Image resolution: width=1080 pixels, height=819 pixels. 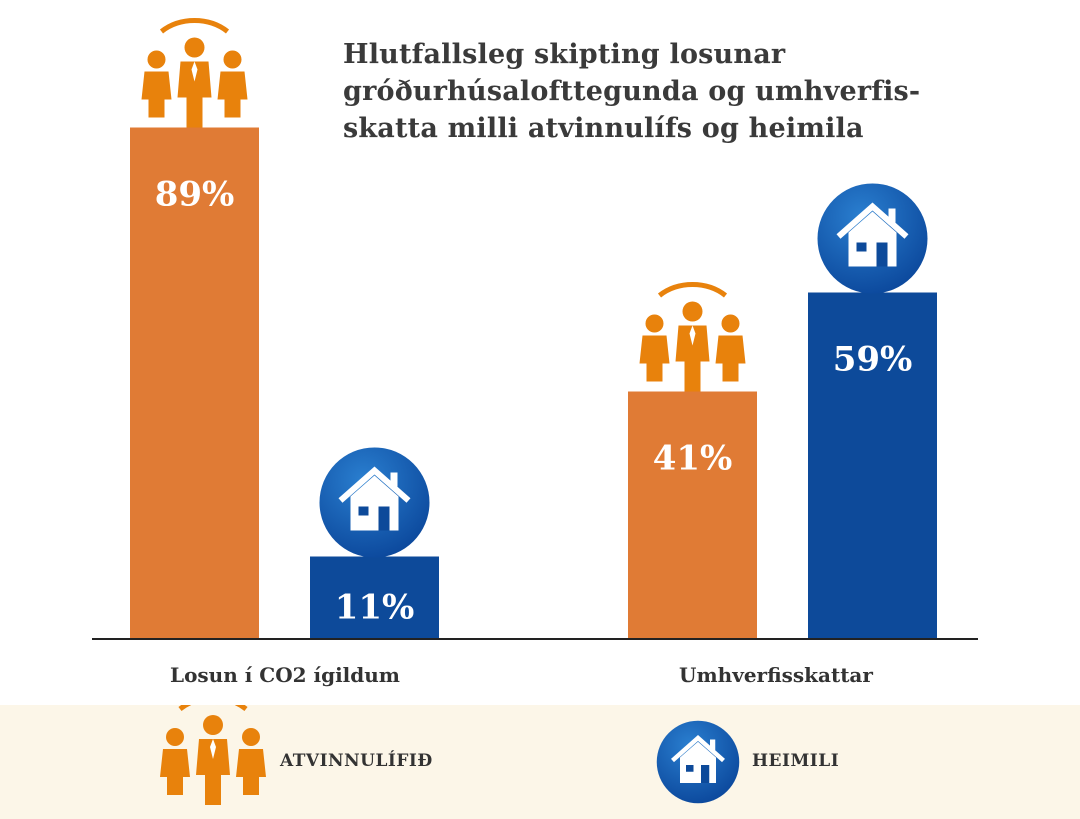 I want to click on legend: ATVINNULÍFIÐ HEIMILI, so click(x=540, y=762).